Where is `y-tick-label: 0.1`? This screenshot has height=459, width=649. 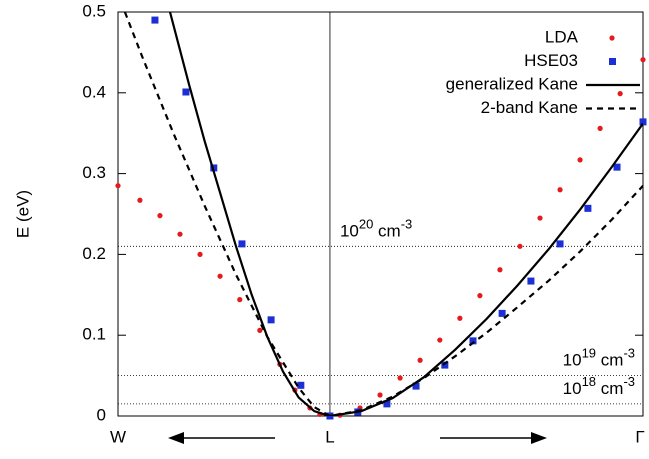 y-tick-label: 0.1 is located at coordinates (94, 334).